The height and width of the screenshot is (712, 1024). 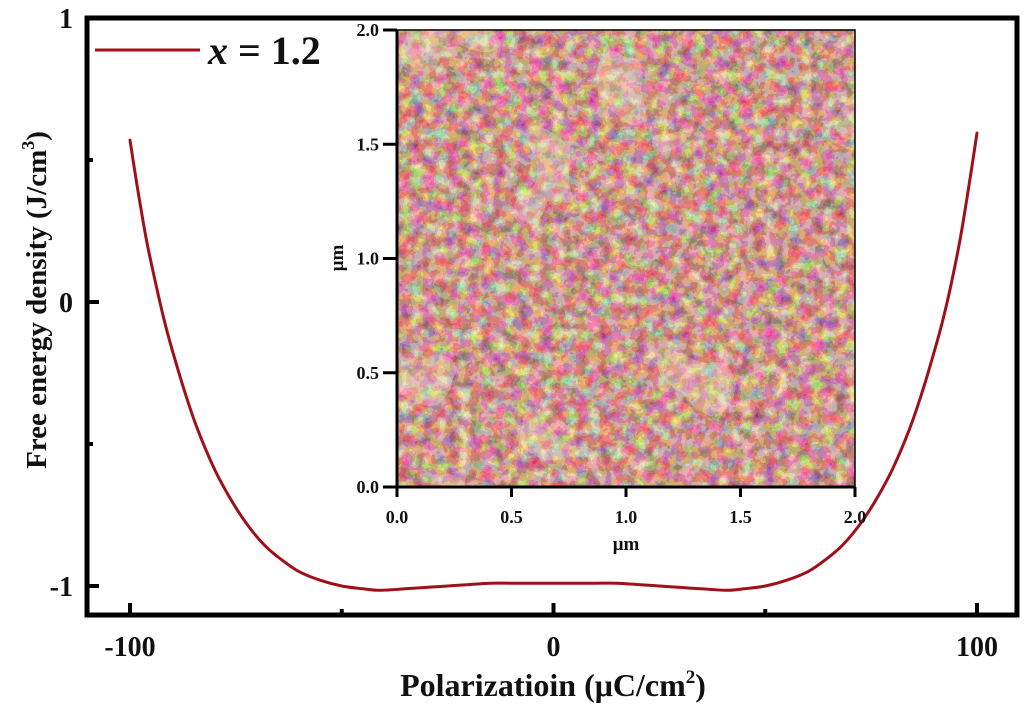 I want to click on y-axis-title: Free energy density (J/cm3), so click(x=35, y=300).